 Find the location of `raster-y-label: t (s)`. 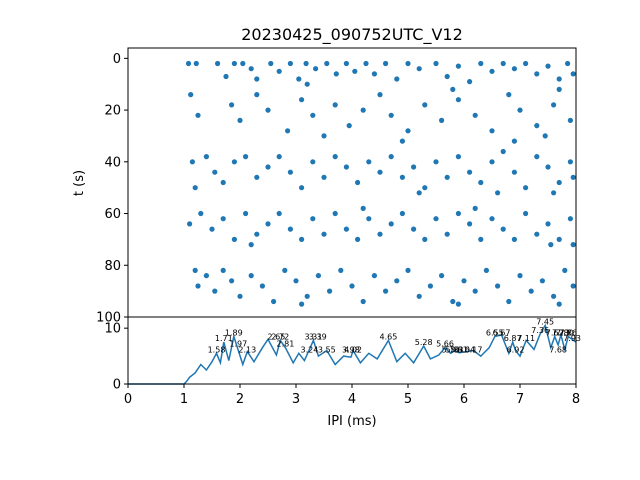

raster-y-label: t (s) is located at coordinates (79, 183).